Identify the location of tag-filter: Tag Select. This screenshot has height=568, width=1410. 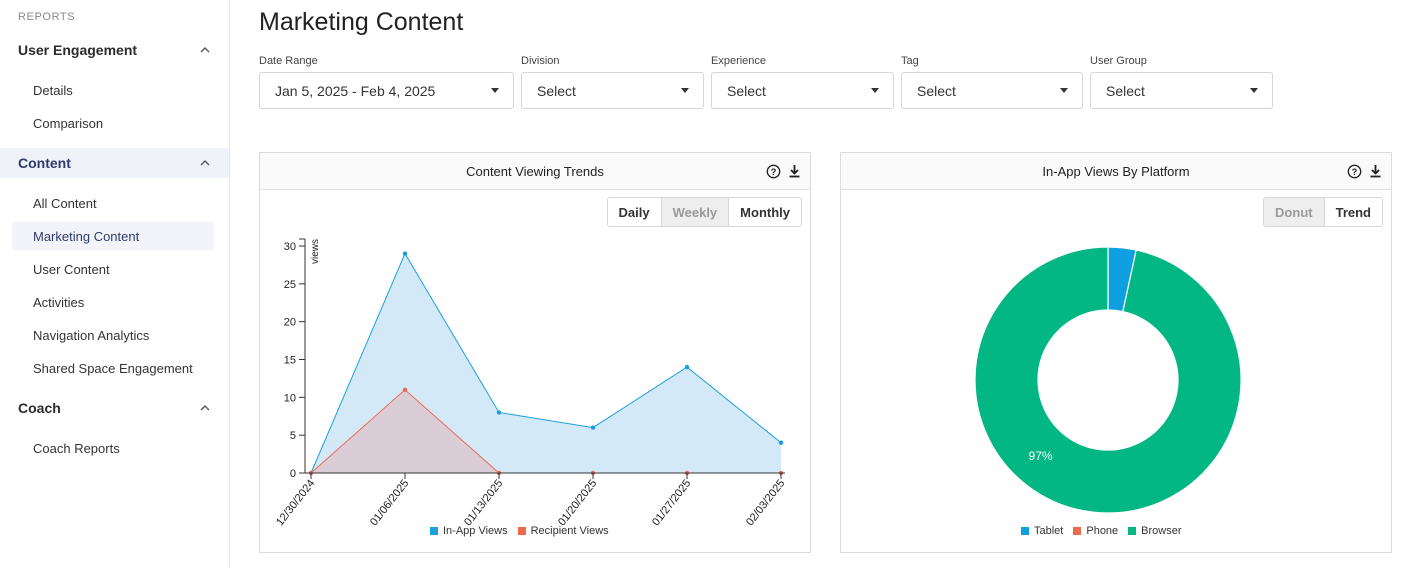
(992, 82).